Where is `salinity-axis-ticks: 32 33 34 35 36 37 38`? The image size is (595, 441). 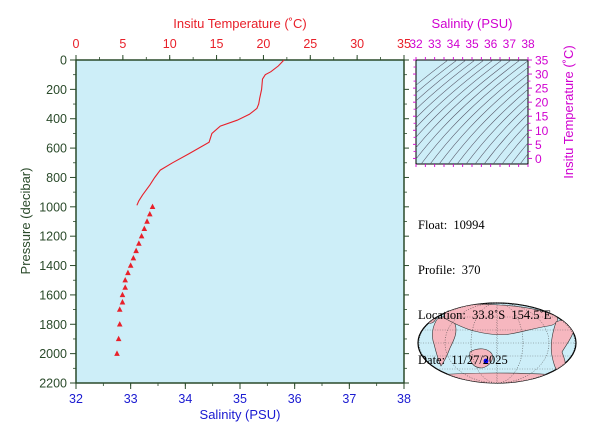
salinity-axis-ticks: 32 33 34 35 36 37 38 is located at coordinates (240, 394).